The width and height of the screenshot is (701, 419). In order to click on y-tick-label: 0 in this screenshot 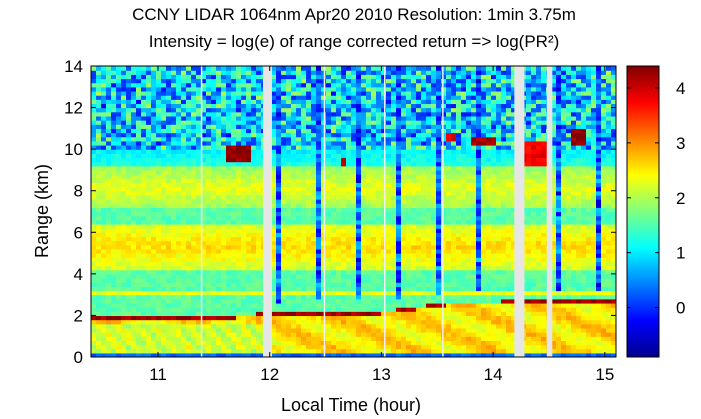, I will do `click(78, 357)`.